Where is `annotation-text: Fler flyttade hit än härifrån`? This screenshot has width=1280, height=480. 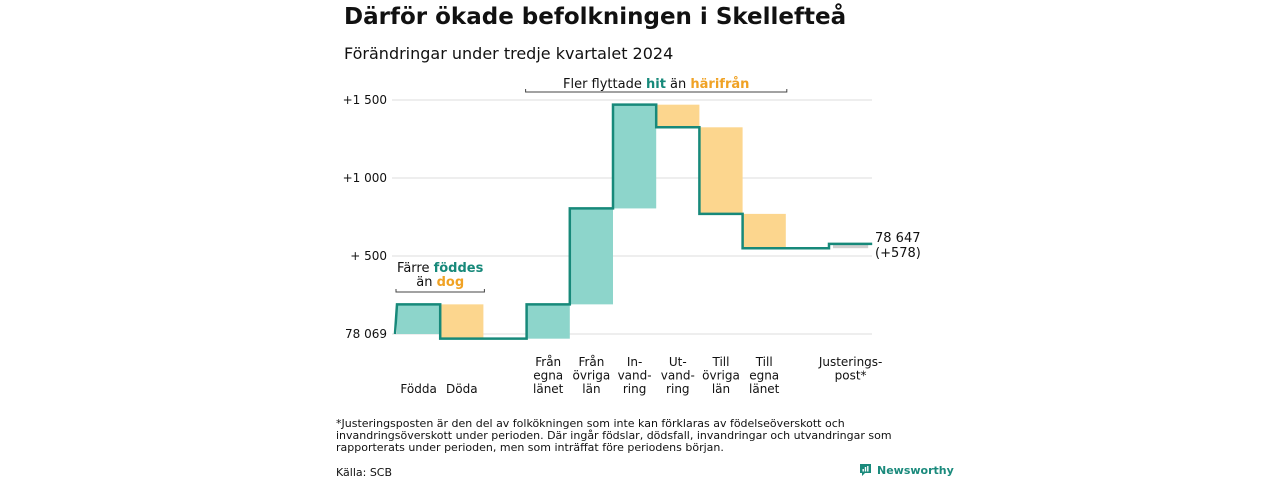
annotation-text: Fler flyttade hit än härifrån is located at coordinates (656, 84).